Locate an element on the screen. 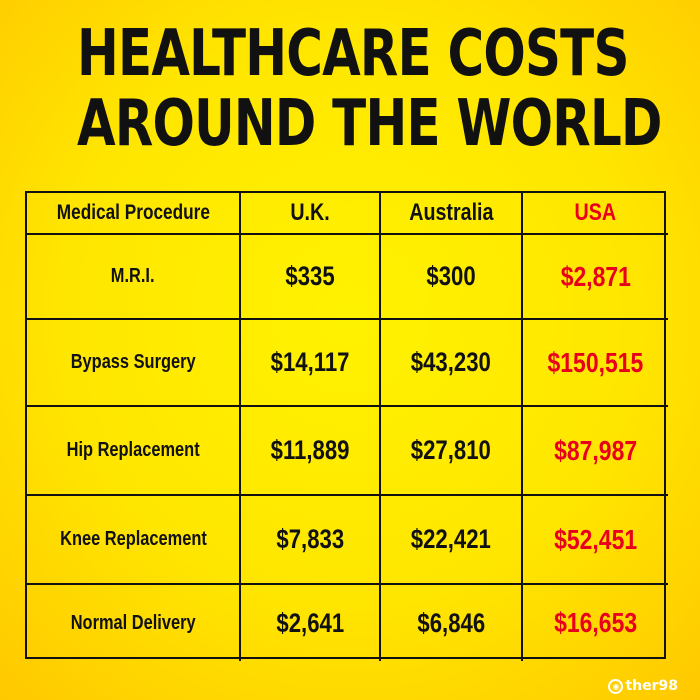 Image resolution: width=700 pixels, height=700 pixels. cost-cell-australia-text: $27,810 is located at coordinates (451, 450).